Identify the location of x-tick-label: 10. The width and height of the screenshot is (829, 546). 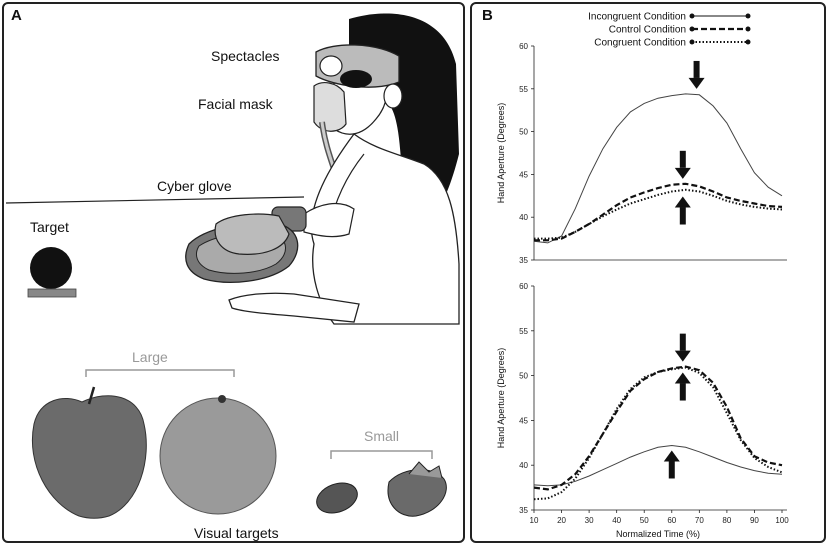
(534, 520).